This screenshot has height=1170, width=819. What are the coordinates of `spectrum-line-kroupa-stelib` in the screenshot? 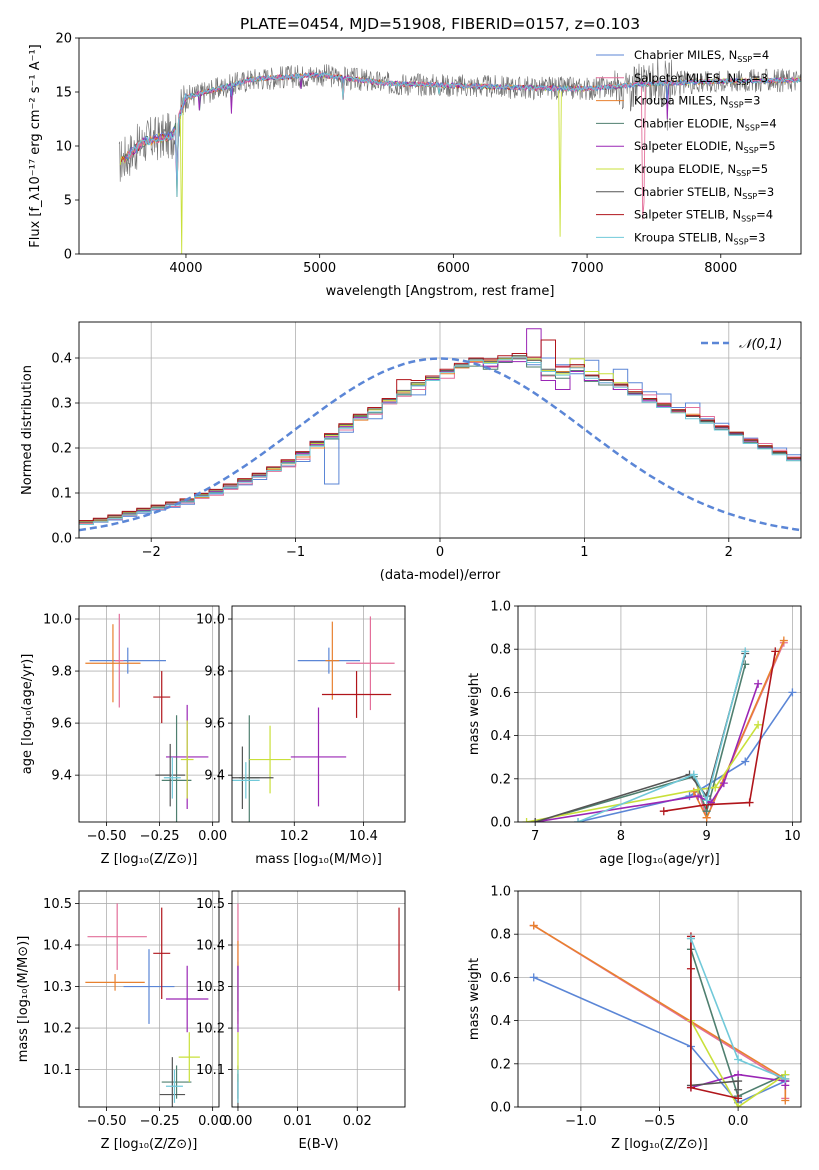 It's located at (464, 134).